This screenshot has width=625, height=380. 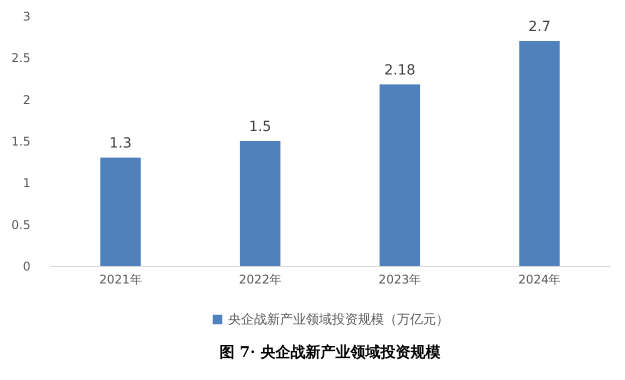 What do you see at coordinates (539, 279) in the screenshot?
I see `x-tick-label: 2024年` at bounding box center [539, 279].